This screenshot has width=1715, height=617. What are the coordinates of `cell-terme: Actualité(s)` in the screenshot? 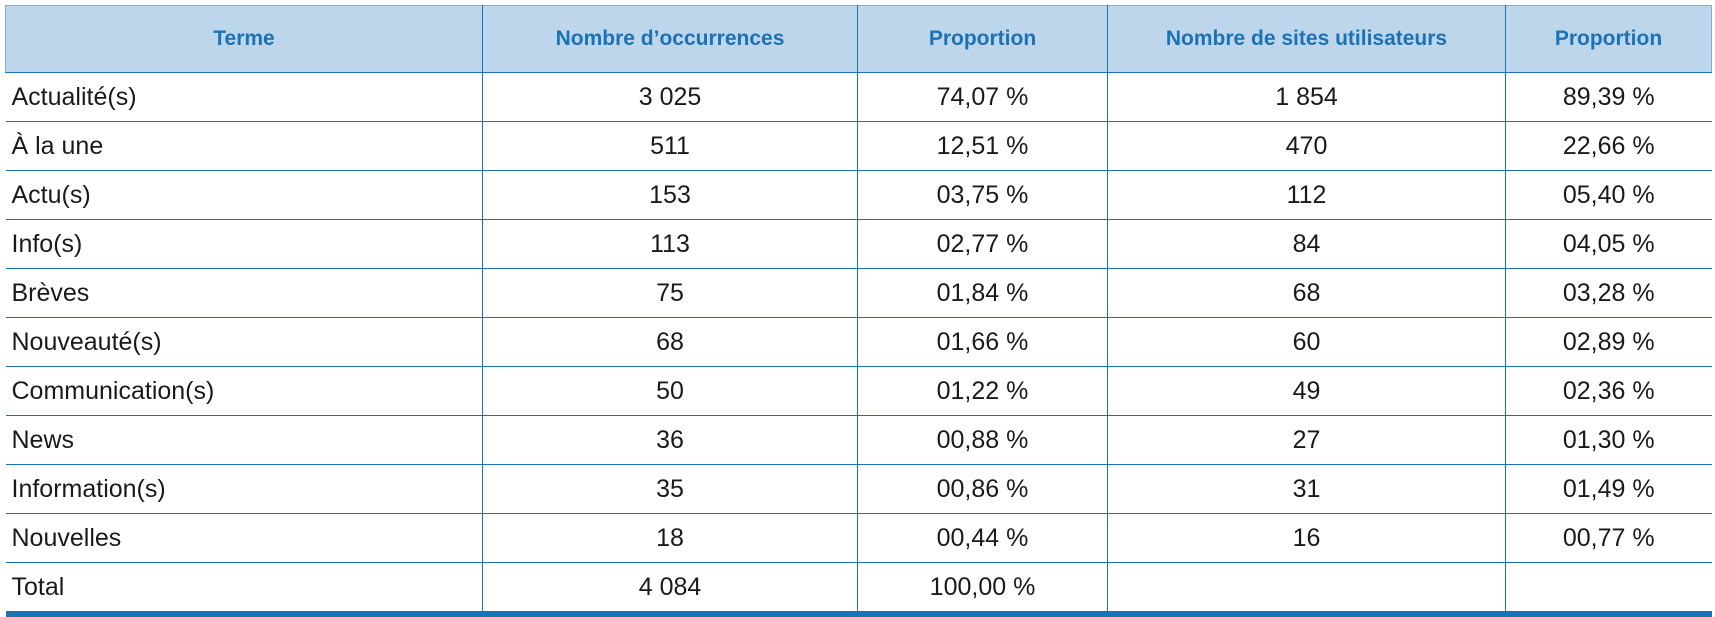 It's located at (244, 97).